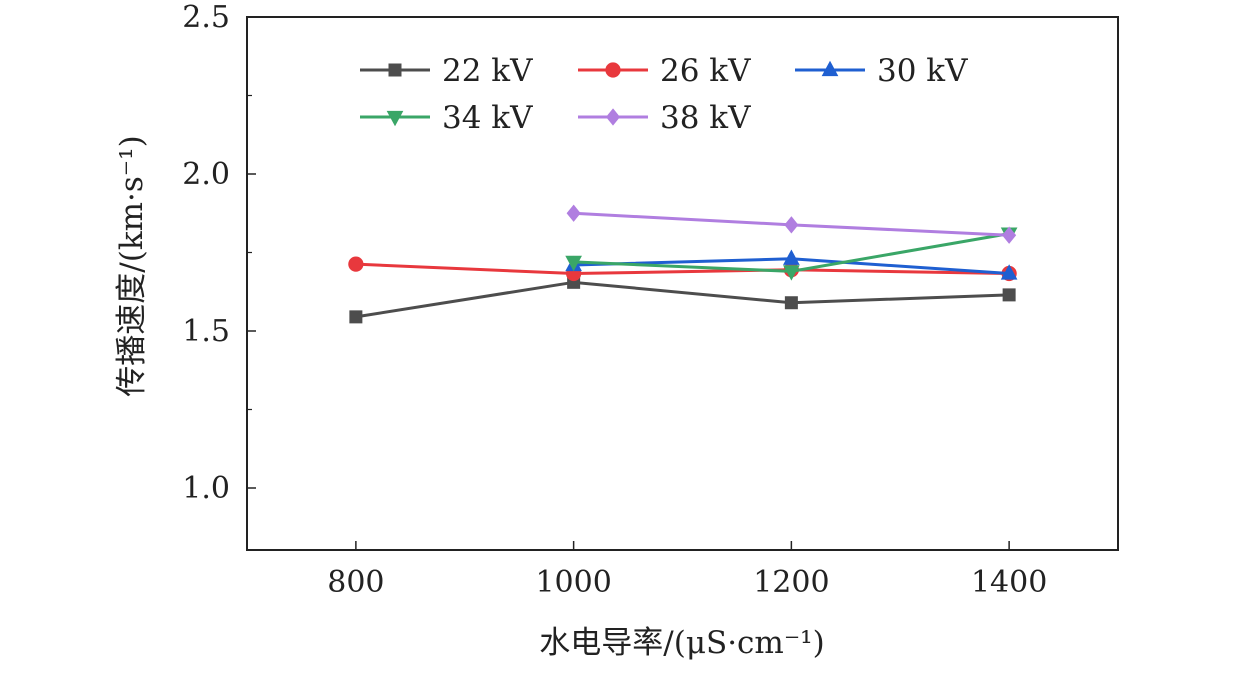 This screenshot has width=1260, height=677. Describe the element at coordinates (356, 264) in the screenshot. I see `data-point-26-kv` at that location.